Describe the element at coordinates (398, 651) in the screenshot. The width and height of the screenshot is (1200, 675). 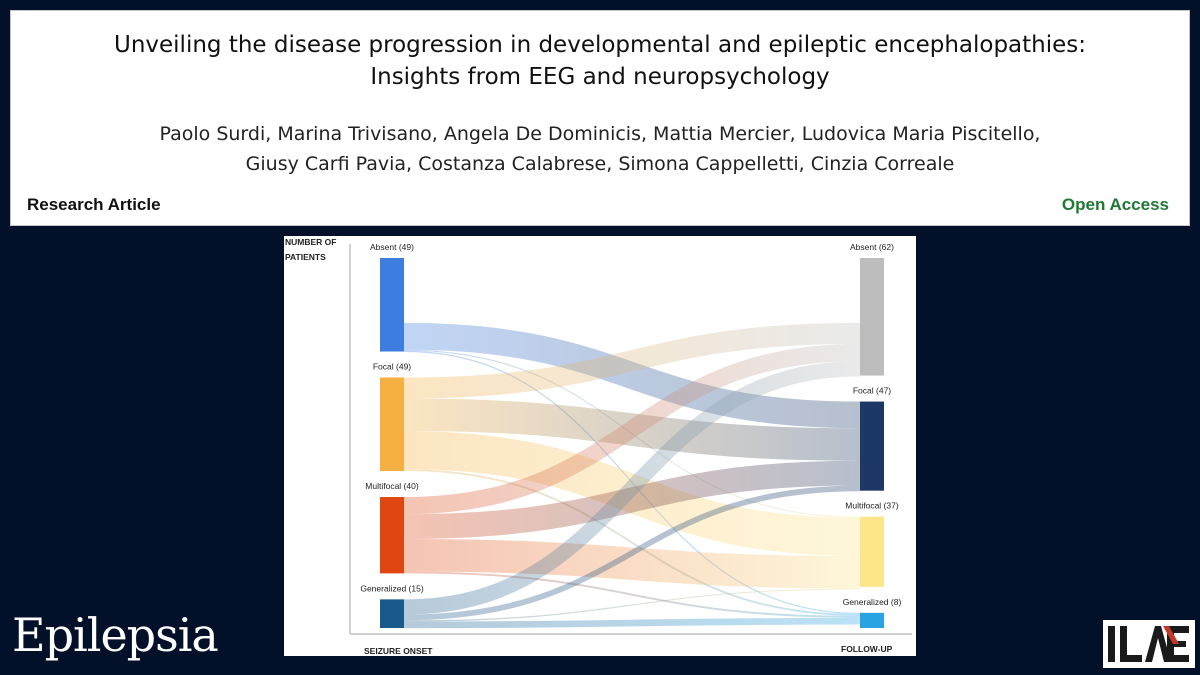
I see `left-axis-label: SEIZURE ONSET` at that location.